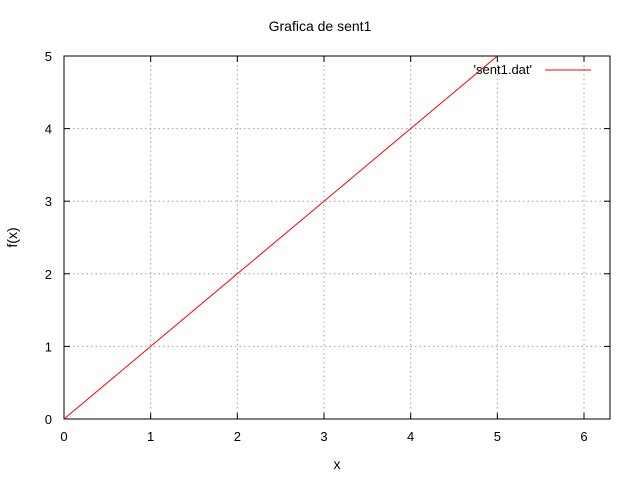 Image resolution: width=640 pixels, height=480 pixels. What do you see at coordinates (337, 464) in the screenshot?
I see `x-axis-label: x` at bounding box center [337, 464].